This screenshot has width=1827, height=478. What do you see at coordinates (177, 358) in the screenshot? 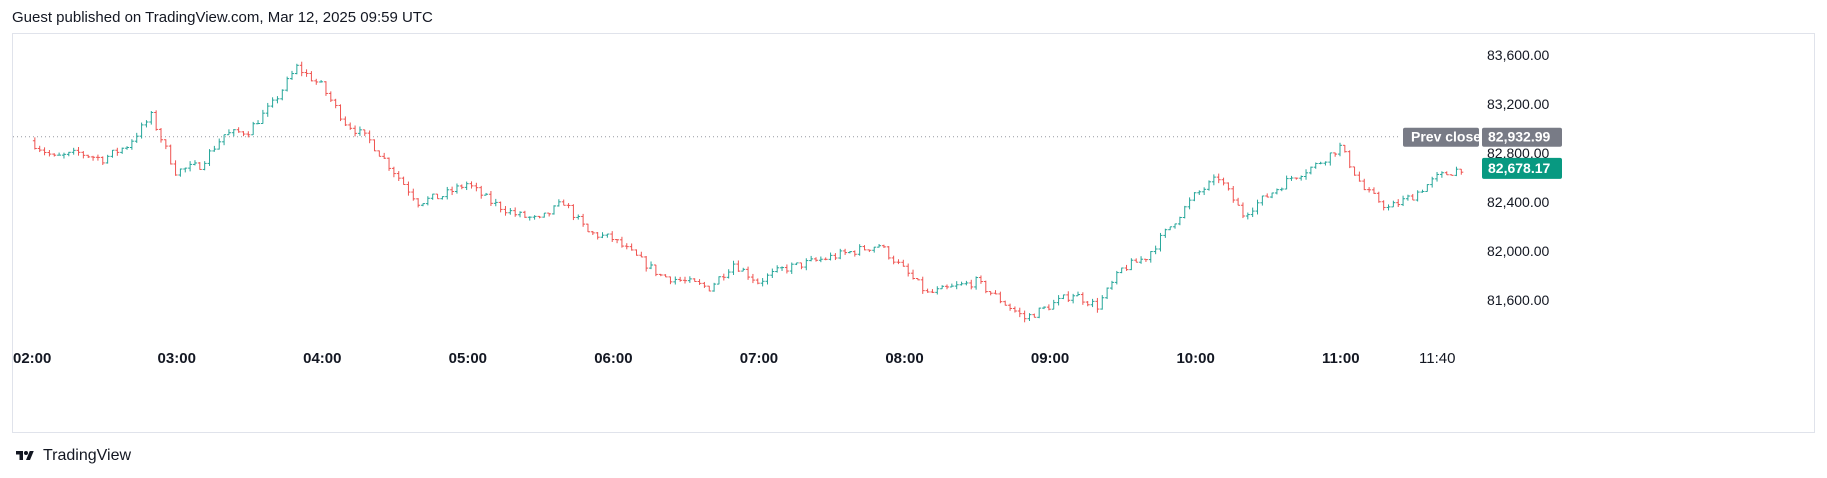
I see `time-tick-label: 03:00` at bounding box center [177, 358].